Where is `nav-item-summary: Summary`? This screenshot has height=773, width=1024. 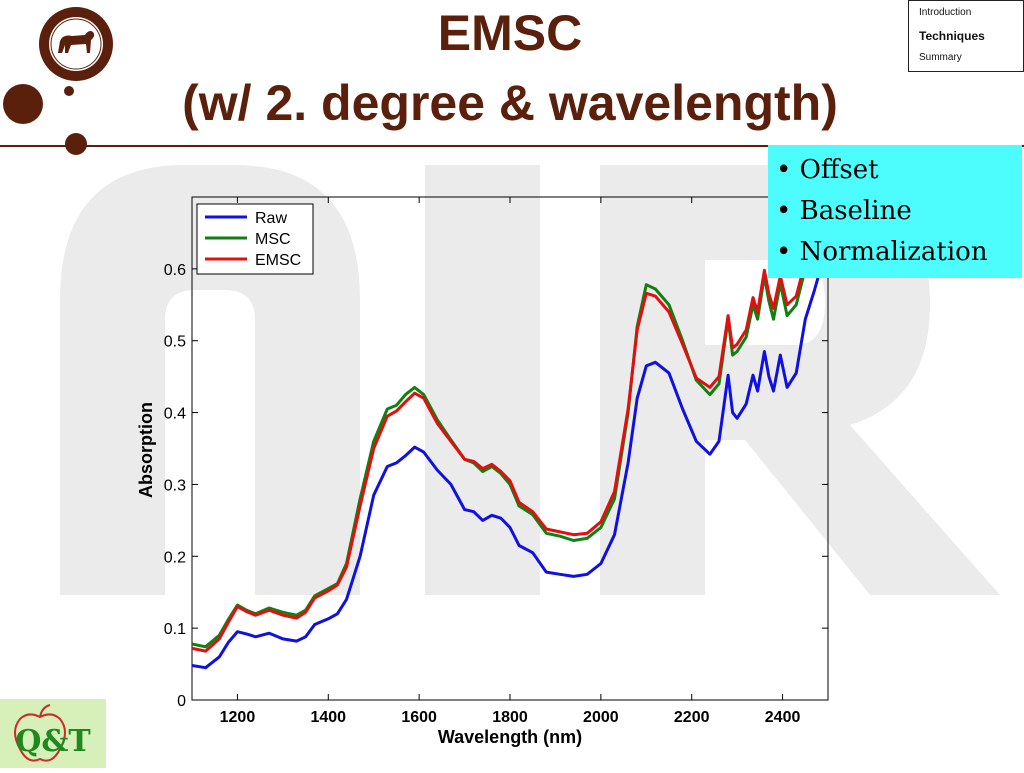 nav-item-summary: Summary is located at coordinates (940, 57).